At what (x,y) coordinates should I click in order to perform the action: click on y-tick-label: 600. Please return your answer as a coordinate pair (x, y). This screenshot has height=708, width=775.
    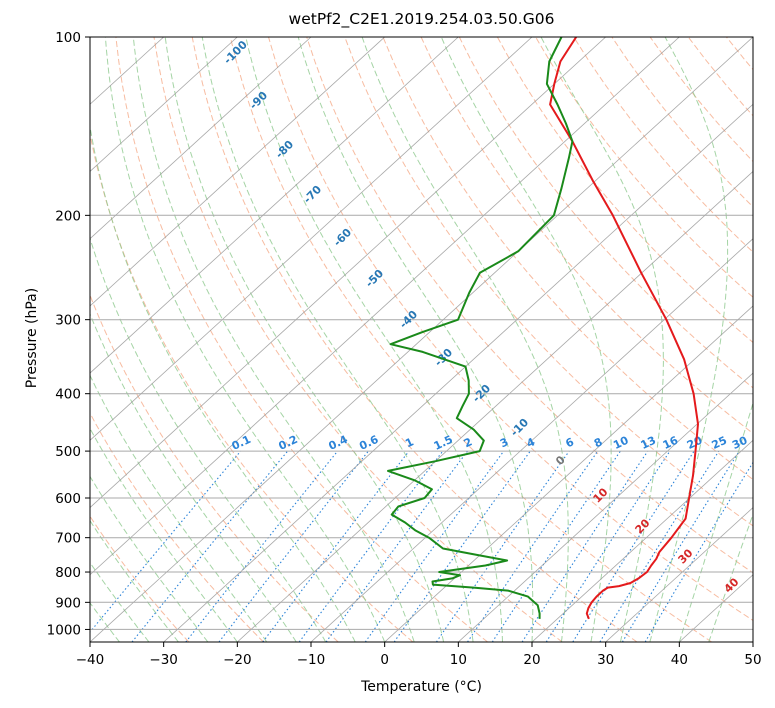
    Looking at the image, I should click on (68, 499).